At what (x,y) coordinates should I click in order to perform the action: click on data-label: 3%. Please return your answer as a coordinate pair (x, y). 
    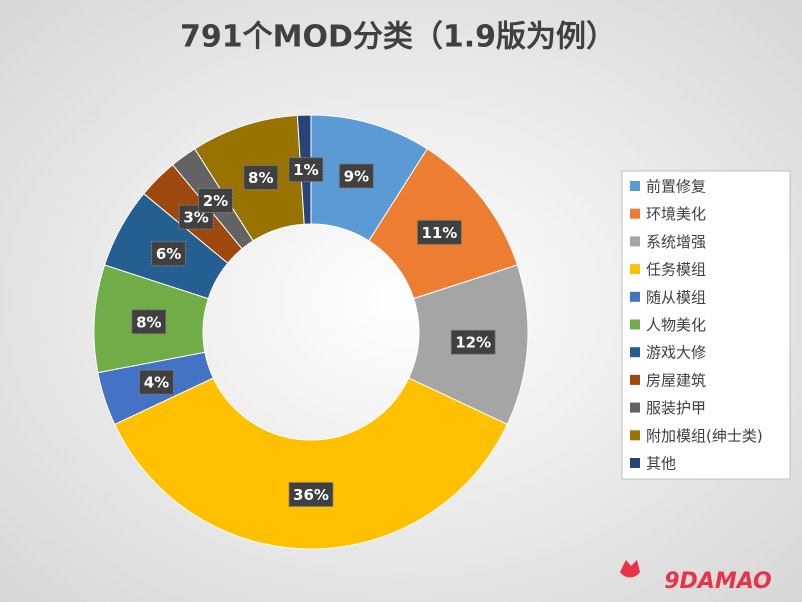
    Looking at the image, I should click on (196, 217).